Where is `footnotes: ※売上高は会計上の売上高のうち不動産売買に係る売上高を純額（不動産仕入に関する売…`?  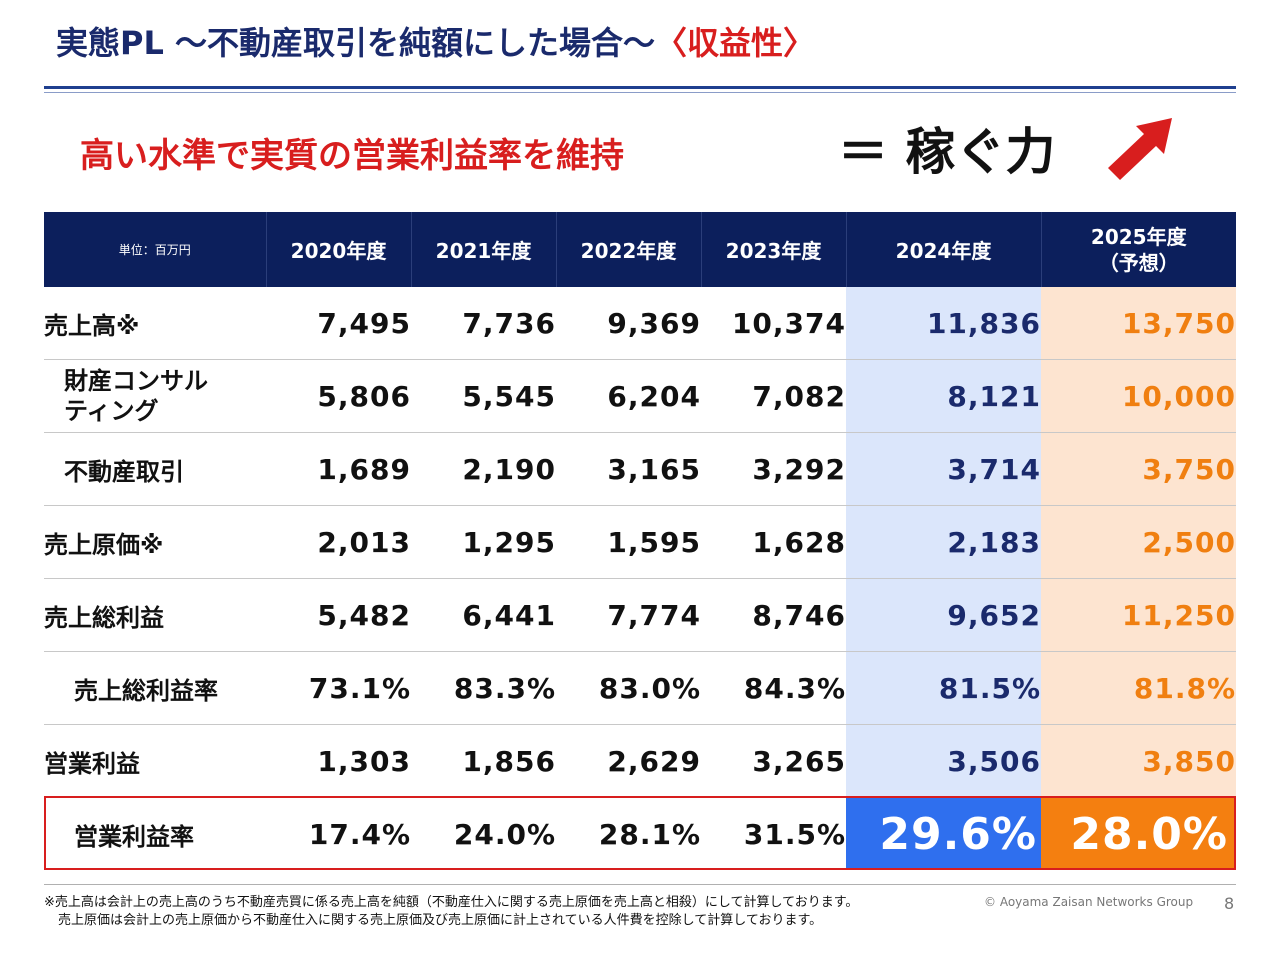
footnotes: ※売上高は会計上の売上高のうち不動産売買に係る売上高を純額（不動産仕入に関する売… is located at coordinates (451, 912).